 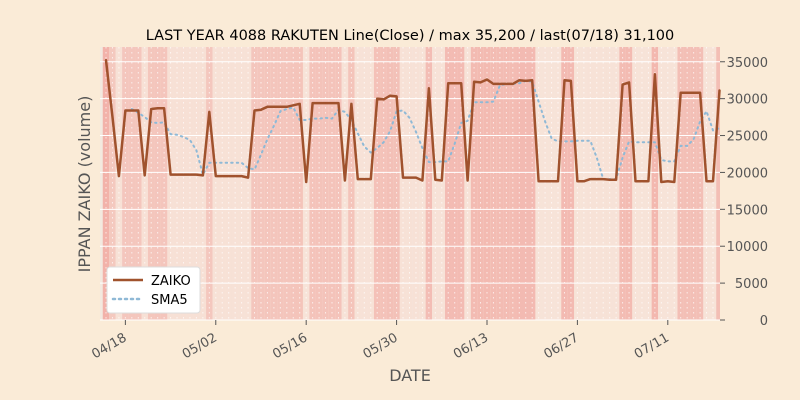 What do you see at coordinates (471, 346) in the screenshot?
I see `x-tick-label: 06/13` at bounding box center [471, 346].